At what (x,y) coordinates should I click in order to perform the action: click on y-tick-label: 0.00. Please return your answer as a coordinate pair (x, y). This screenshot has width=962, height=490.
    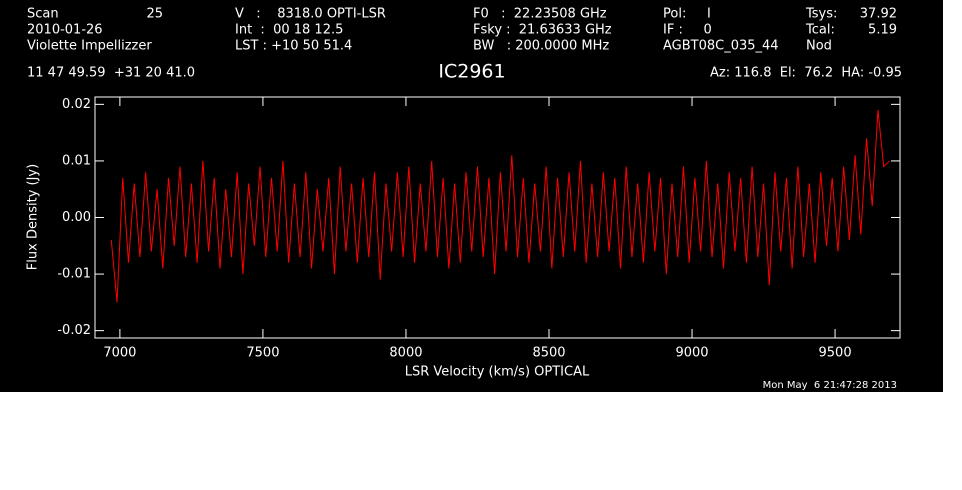
    Looking at the image, I should click on (76, 217).